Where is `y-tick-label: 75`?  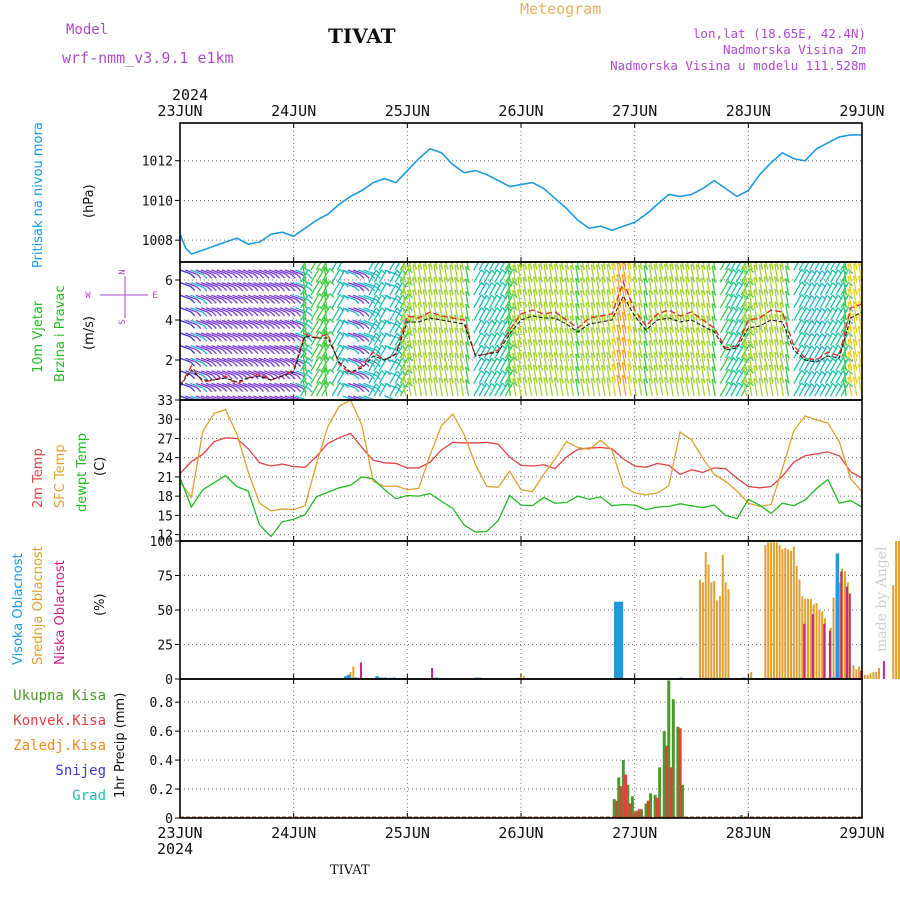 y-tick-label: 75 is located at coordinates (165, 577).